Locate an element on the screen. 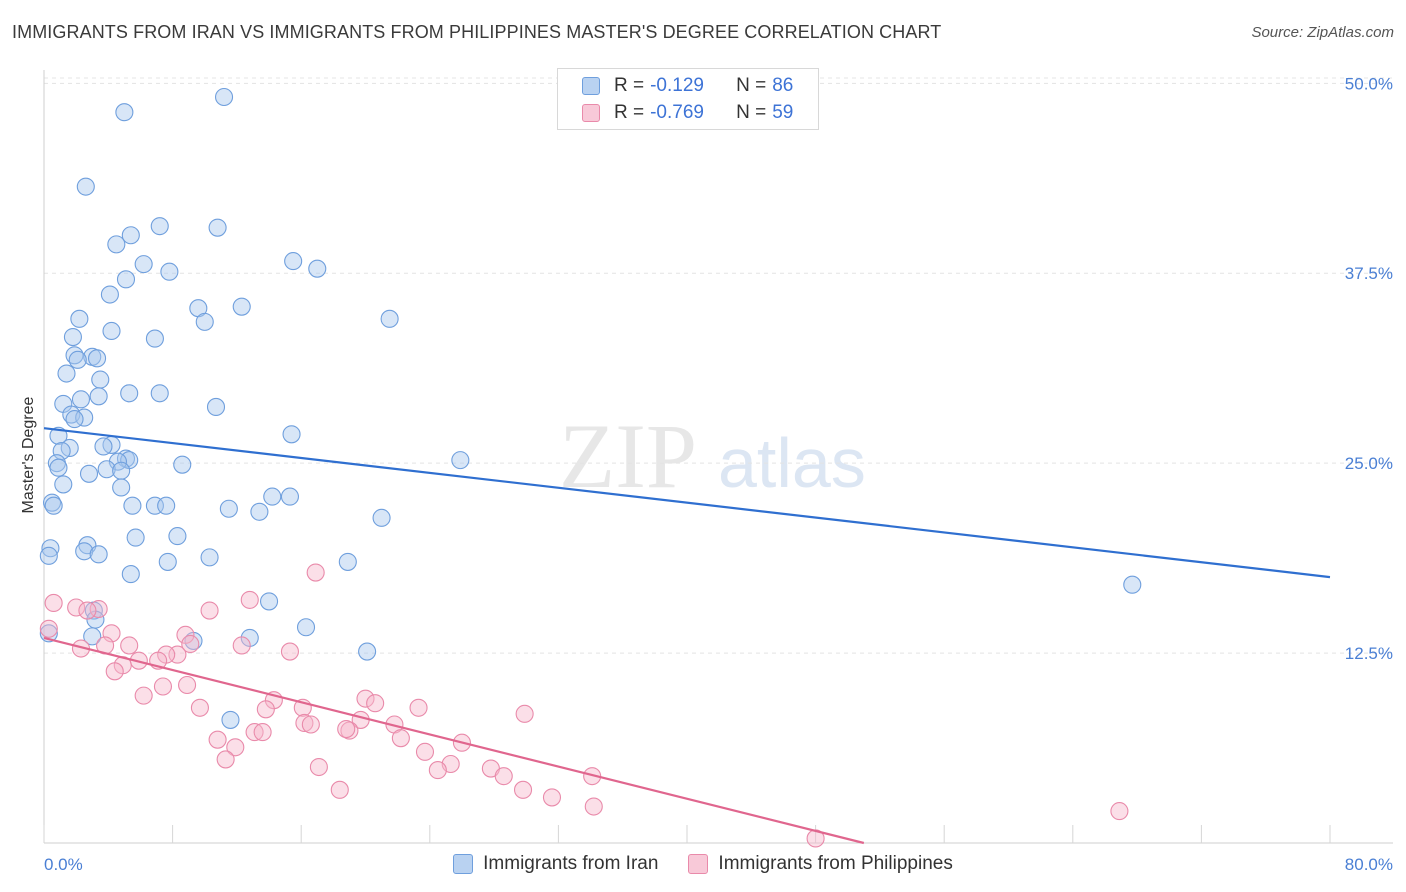 This screenshot has width=1406, height=892. legend-r-value-iran: -0.129 is located at coordinates (677, 85).